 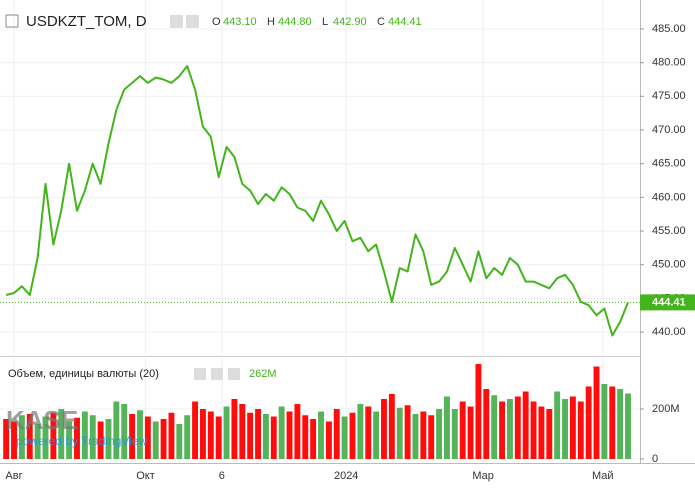 I want to click on chart-icon, so click(x=12, y=21).